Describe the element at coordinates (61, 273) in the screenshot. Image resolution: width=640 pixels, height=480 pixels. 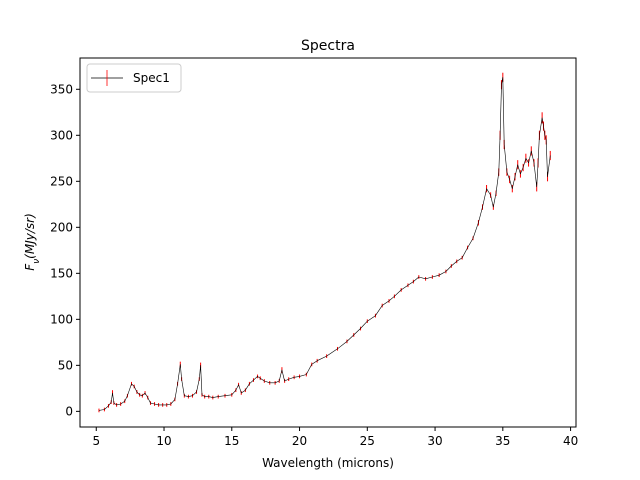
I see `y-tick-label: 150` at that location.